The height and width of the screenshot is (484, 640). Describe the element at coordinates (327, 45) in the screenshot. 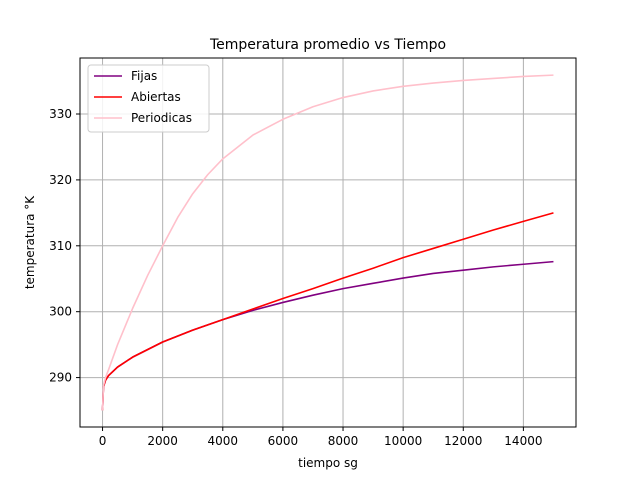

I see `chart-title: Temperatura promedio vs Tiempo` at that location.